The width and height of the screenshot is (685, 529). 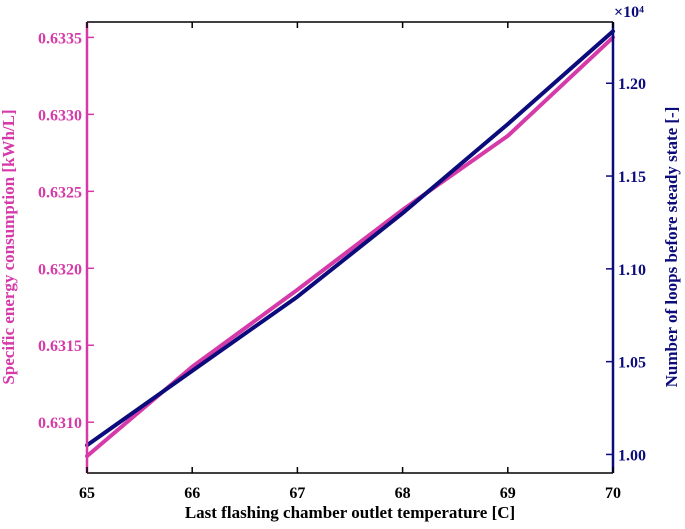 I want to click on left-y-tick-label: 0.6315, so click(x=60, y=346).